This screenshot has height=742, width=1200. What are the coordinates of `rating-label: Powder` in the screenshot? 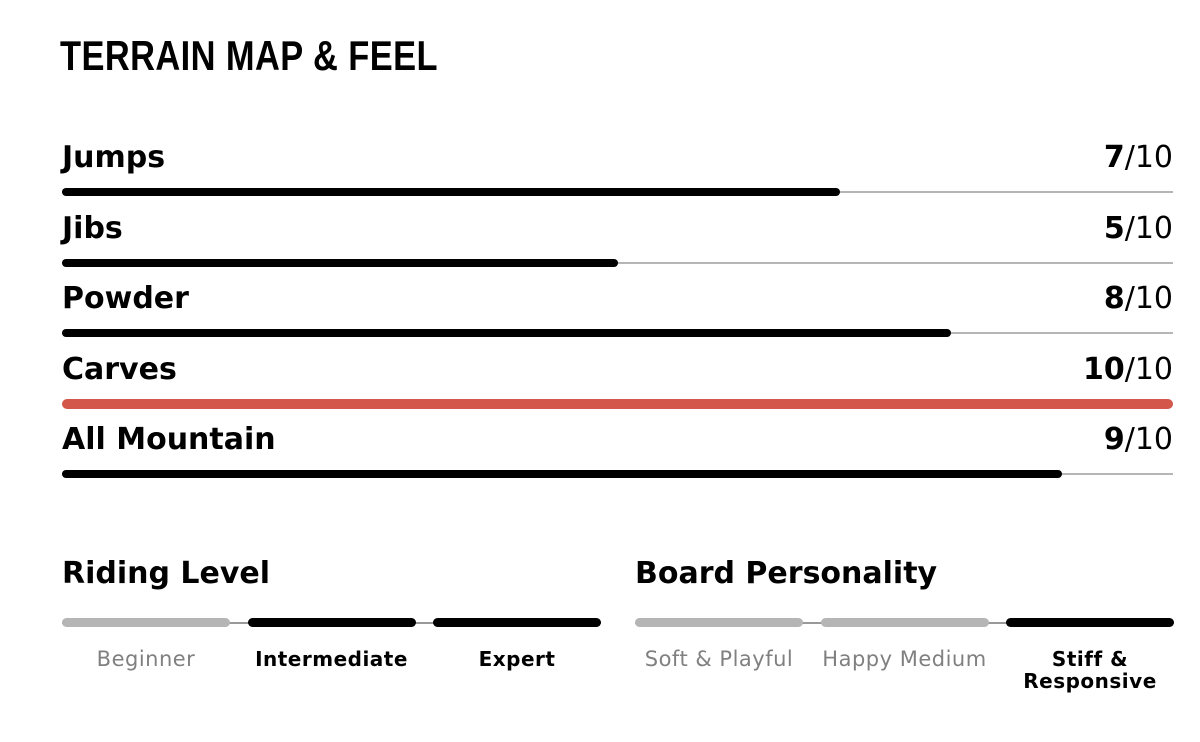 It's located at (125, 298).